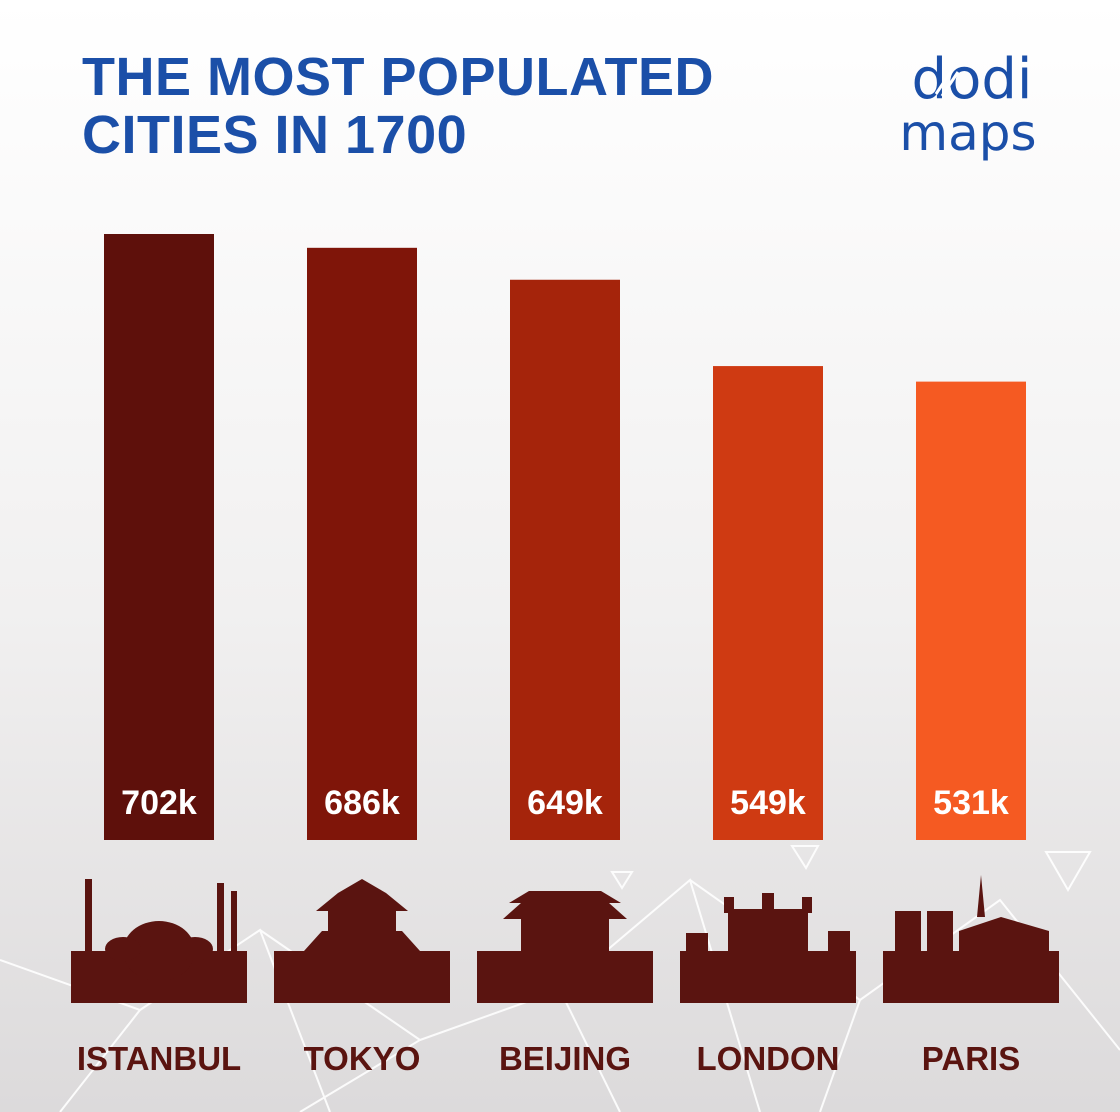 The image size is (1120, 1112). I want to click on bar-value-labels: 702k 686k 649k 549k 531k, so click(565, 803).